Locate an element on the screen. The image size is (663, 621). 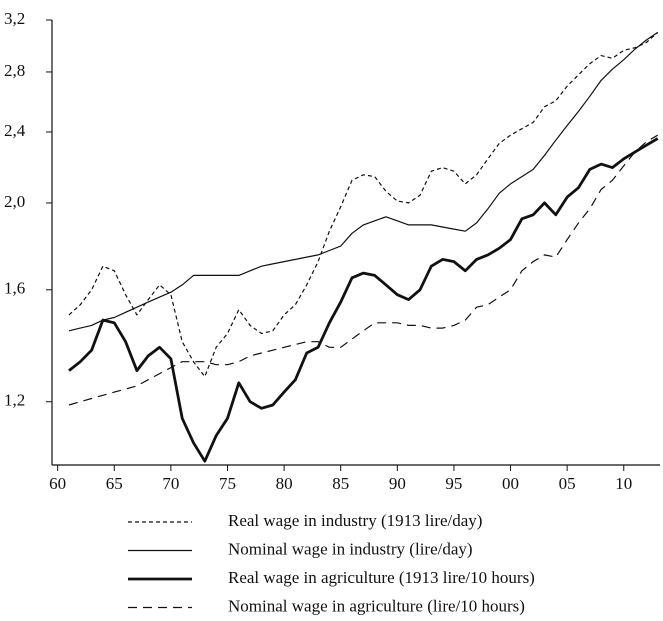
x-tick-label: 10 is located at coordinates (623, 483).